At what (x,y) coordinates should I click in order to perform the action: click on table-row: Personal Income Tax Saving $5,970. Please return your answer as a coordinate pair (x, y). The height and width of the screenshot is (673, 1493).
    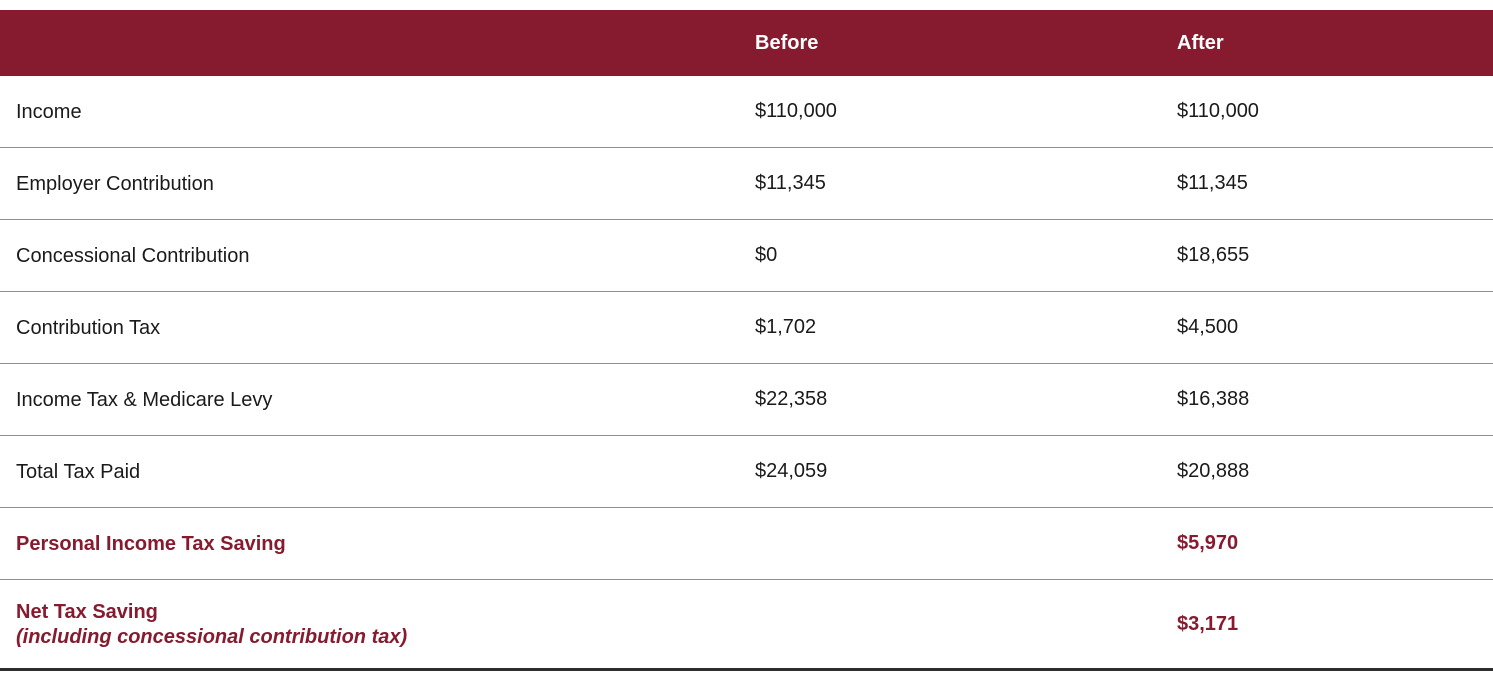
    Looking at the image, I should click on (746, 543).